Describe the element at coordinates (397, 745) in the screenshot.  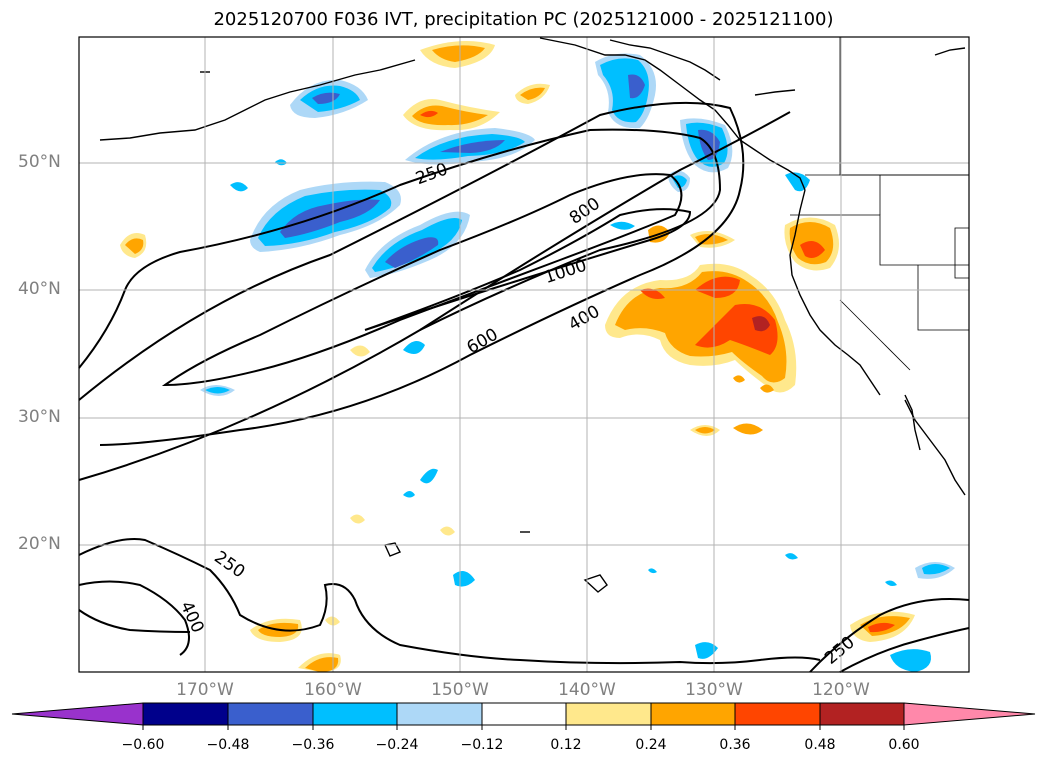
I see `colorbar-tick-label: −0.24` at that location.